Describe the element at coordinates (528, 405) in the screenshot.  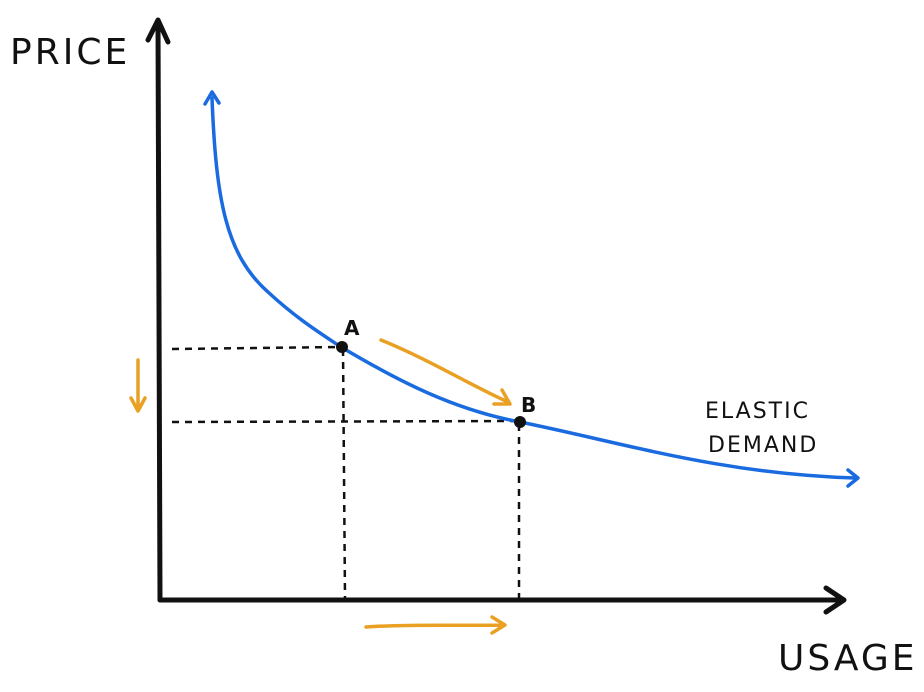
I see `point-b-label: B` at that location.